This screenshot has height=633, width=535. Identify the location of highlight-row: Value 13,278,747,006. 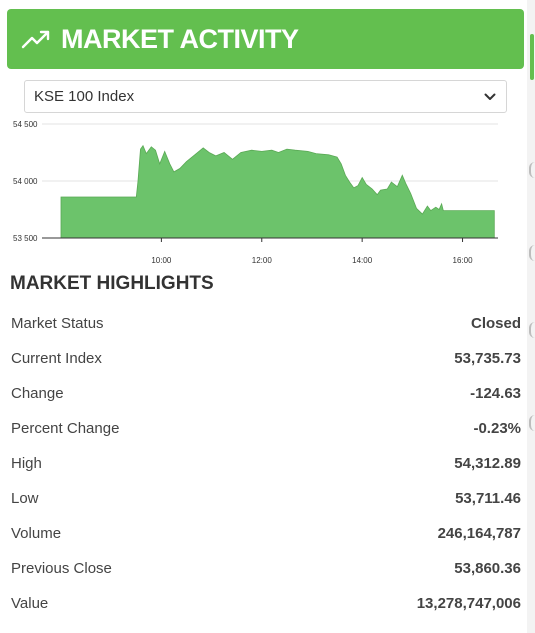
(266, 603).